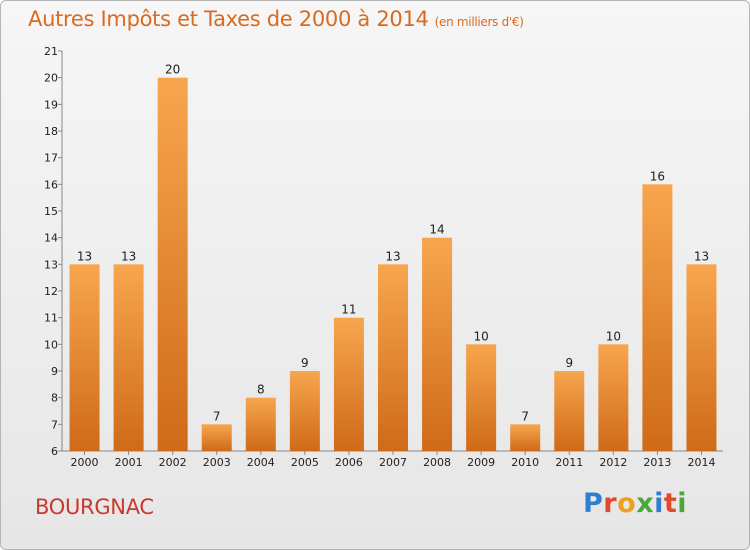 The width and height of the screenshot is (750, 550). Describe the element at coordinates (51, 211) in the screenshot. I see `y-tick-label: 15` at that location.